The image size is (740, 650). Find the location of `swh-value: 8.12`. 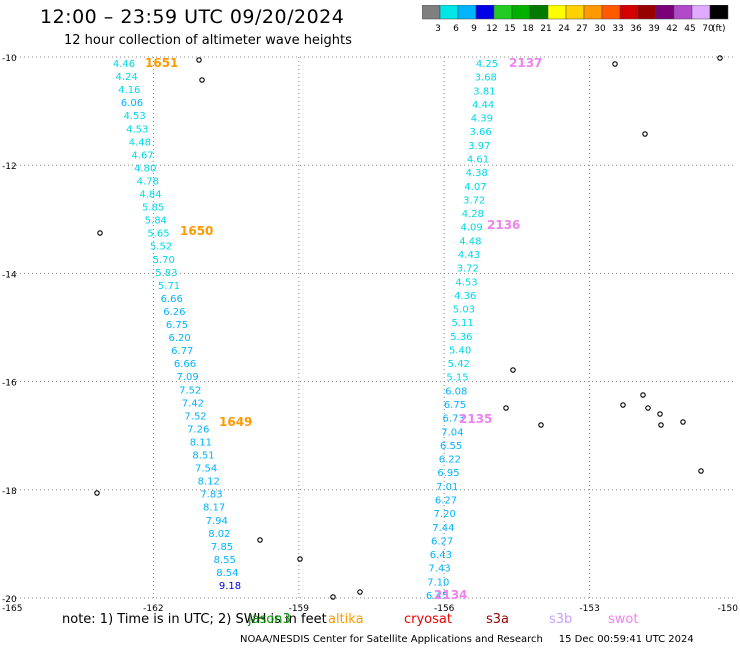

swh-value: 8.12 is located at coordinates (209, 482).